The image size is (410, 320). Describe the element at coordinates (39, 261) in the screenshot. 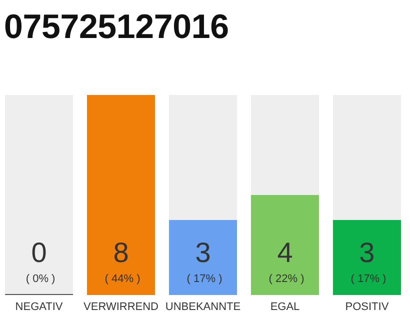

I see `data-label: 0 ( 0% )` at that location.